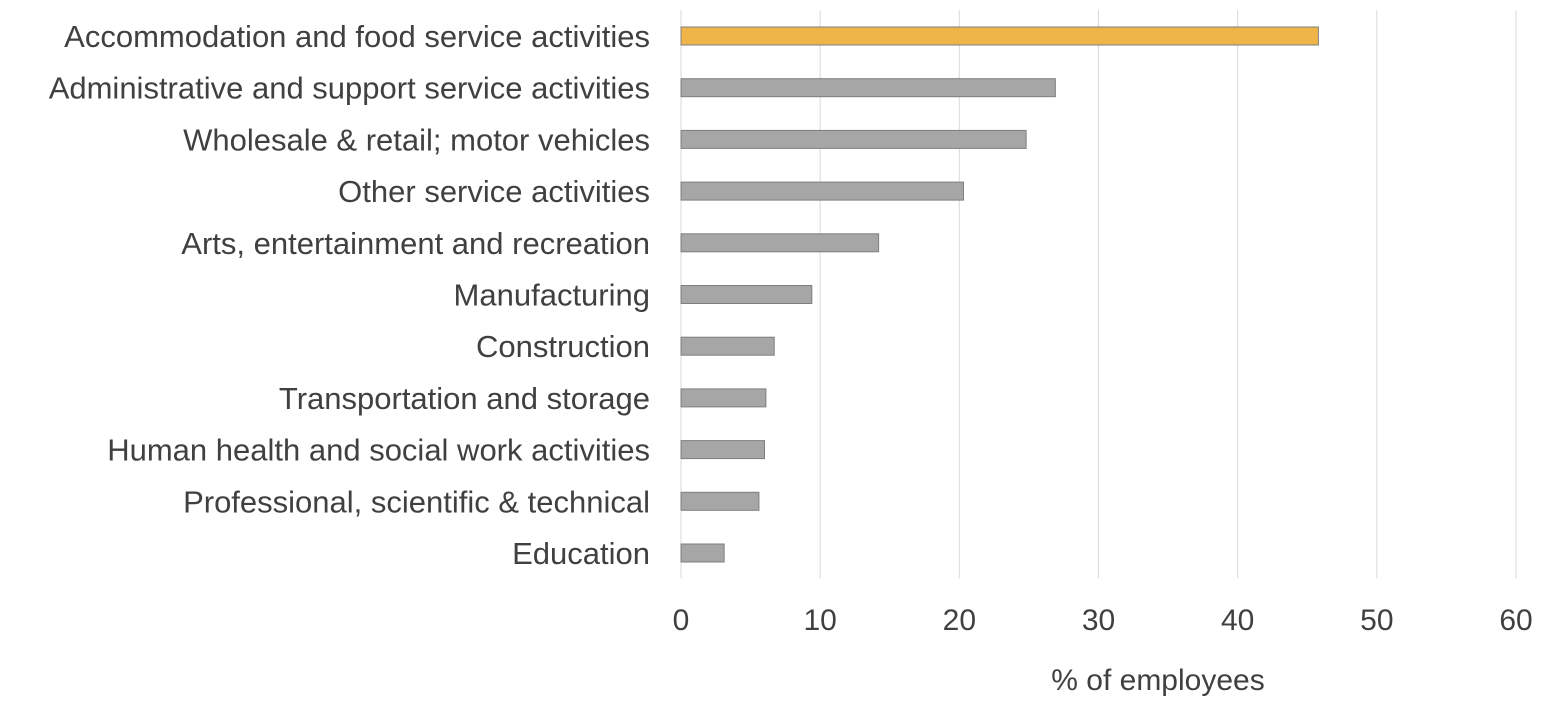 The image size is (1554, 704). I want to click on category-label: Construction, so click(563, 346).